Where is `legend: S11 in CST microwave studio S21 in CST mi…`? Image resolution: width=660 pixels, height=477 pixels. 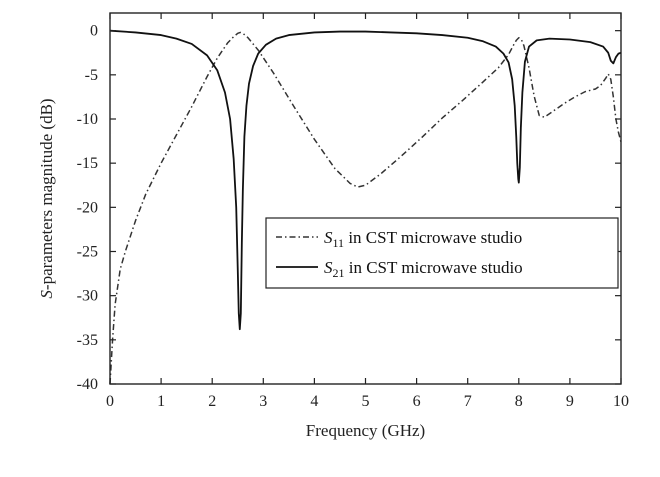
legend: S11 in CST microwave studio S21 in CST mi… is located at coordinates (442, 253).